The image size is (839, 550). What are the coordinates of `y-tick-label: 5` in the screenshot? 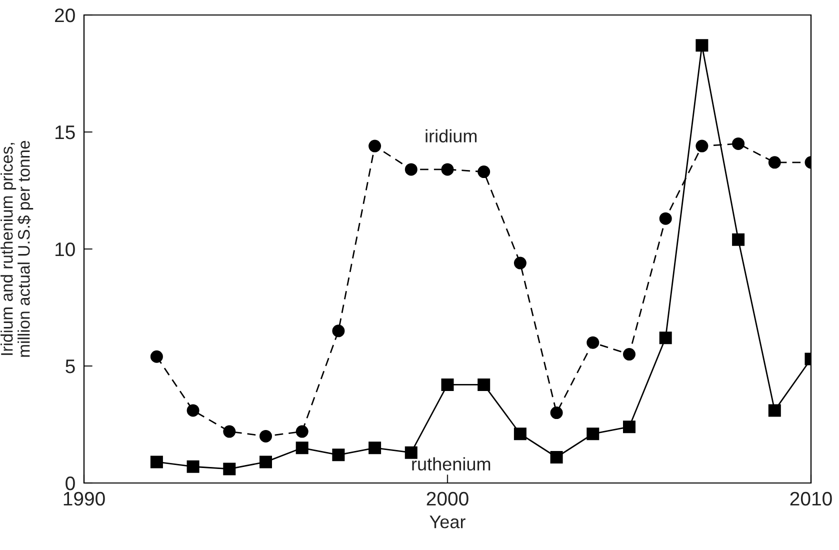 It's located at (70, 367).